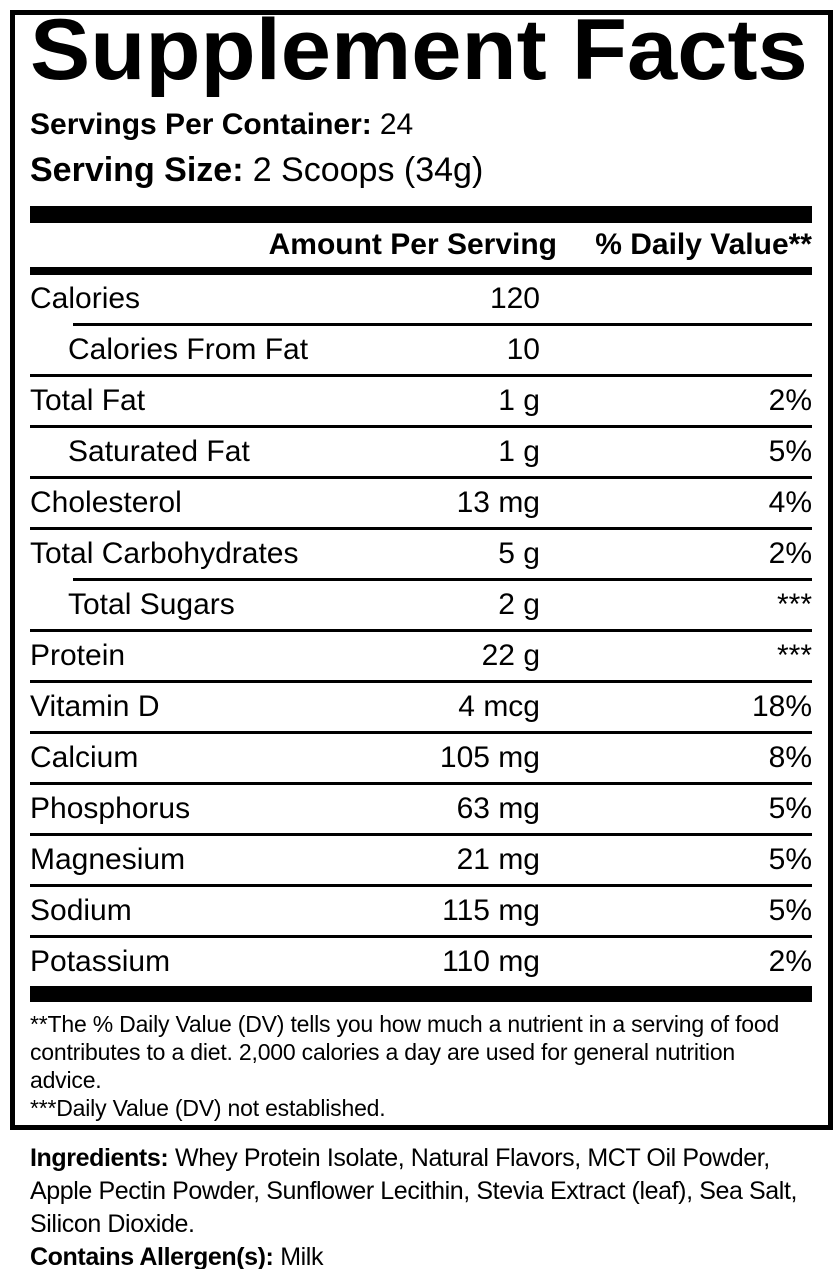 The height and width of the screenshot is (1269, 839). I want to click on nutrient-daily-value: 8%, so click(790, 757).